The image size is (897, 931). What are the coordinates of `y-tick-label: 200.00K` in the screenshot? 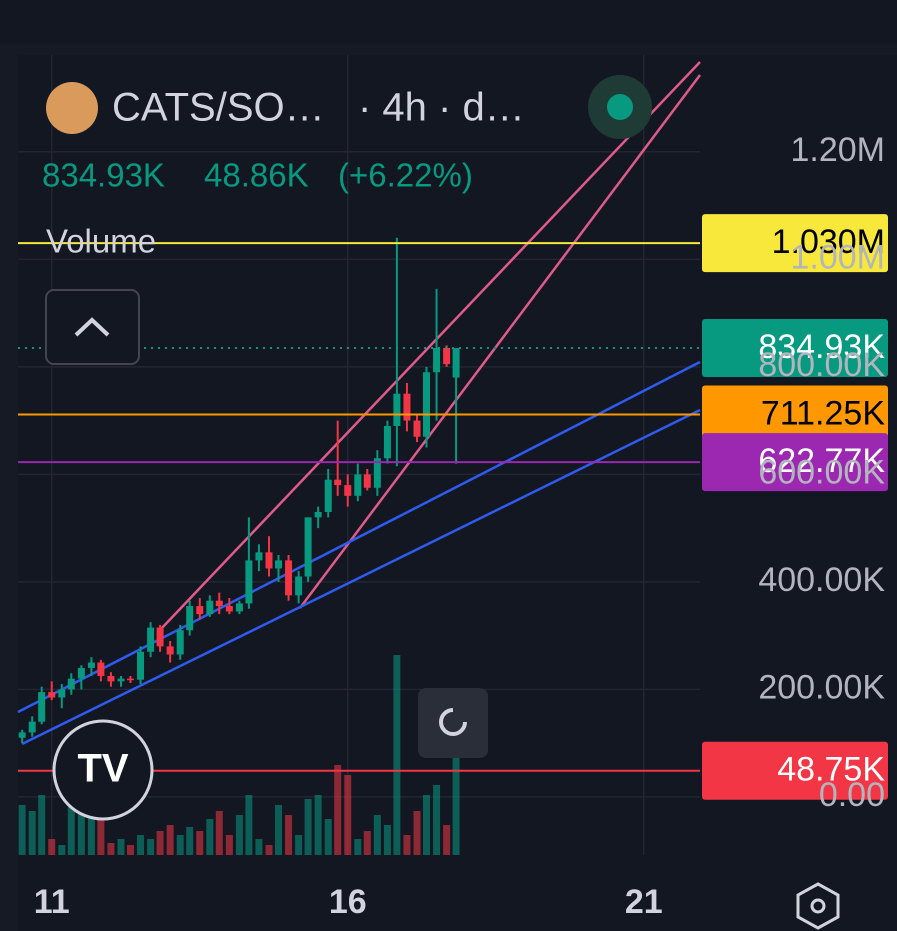 It's located at (821, 687).